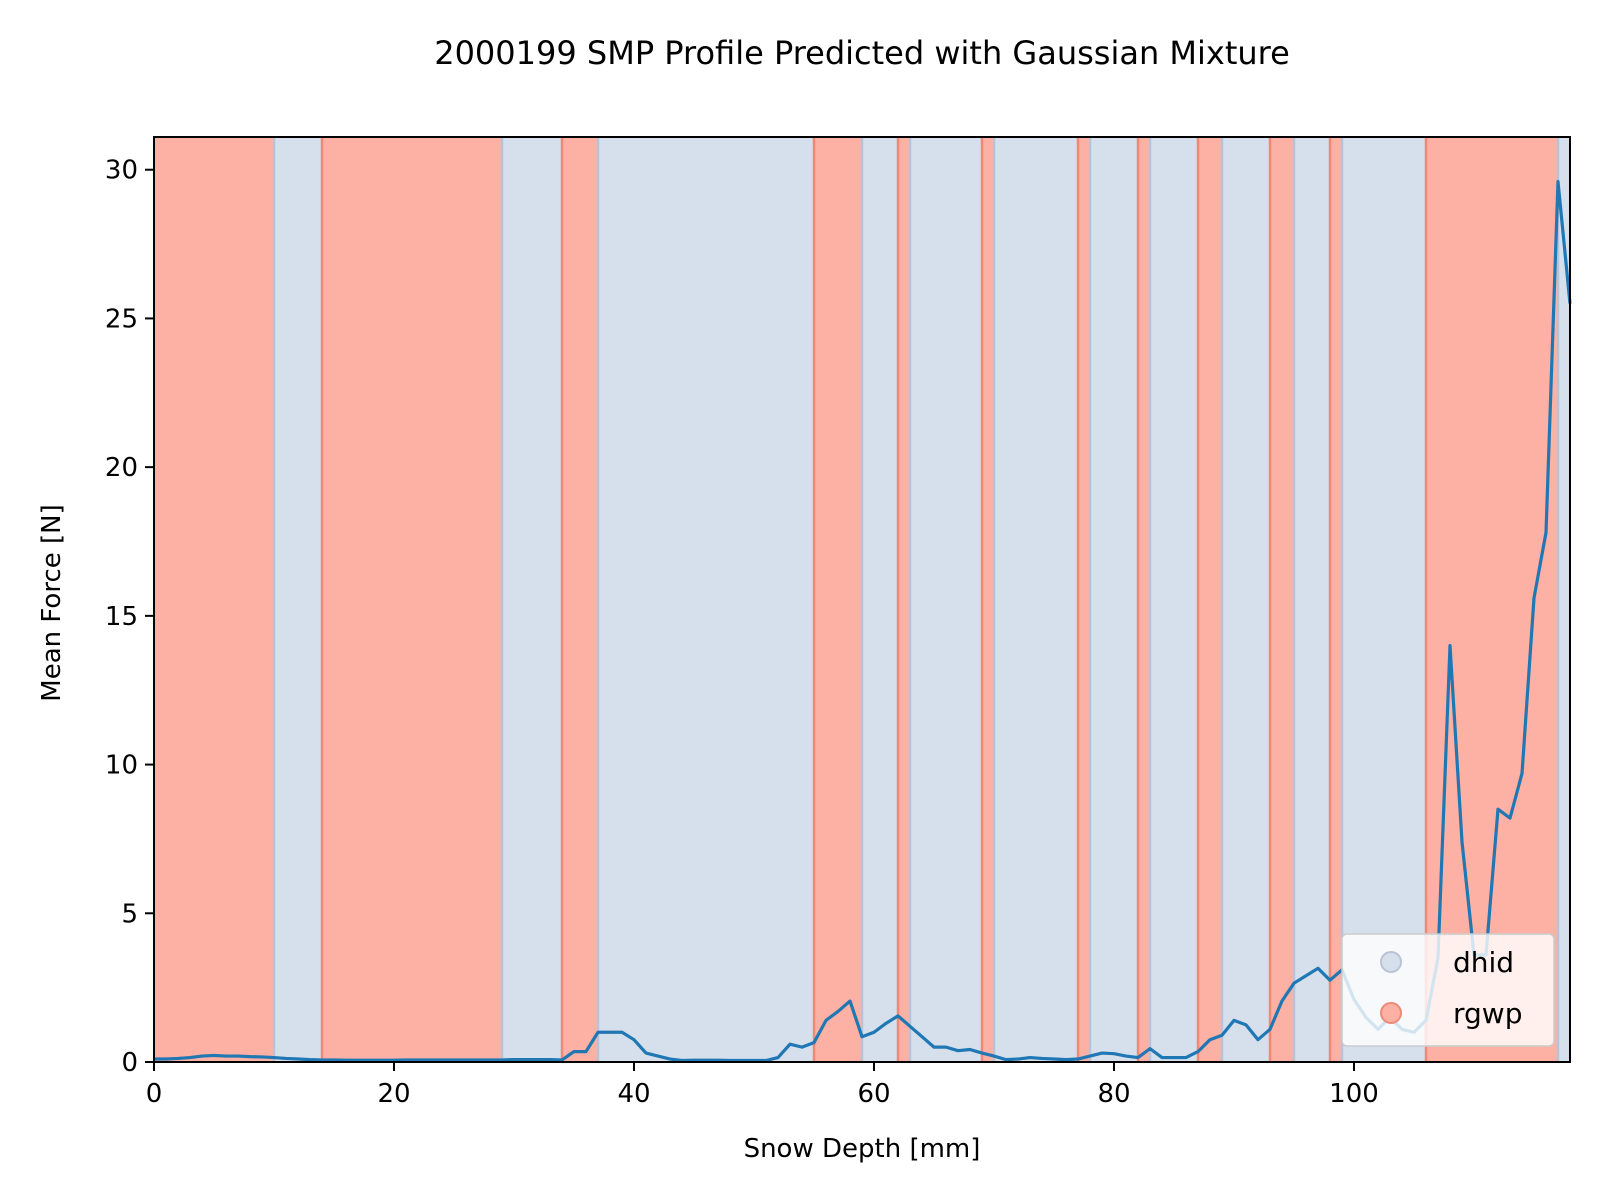  Describe the element at coordinates (1483, 962) in the screenshot. I see `legend-label-dhid: dhid` at that location.